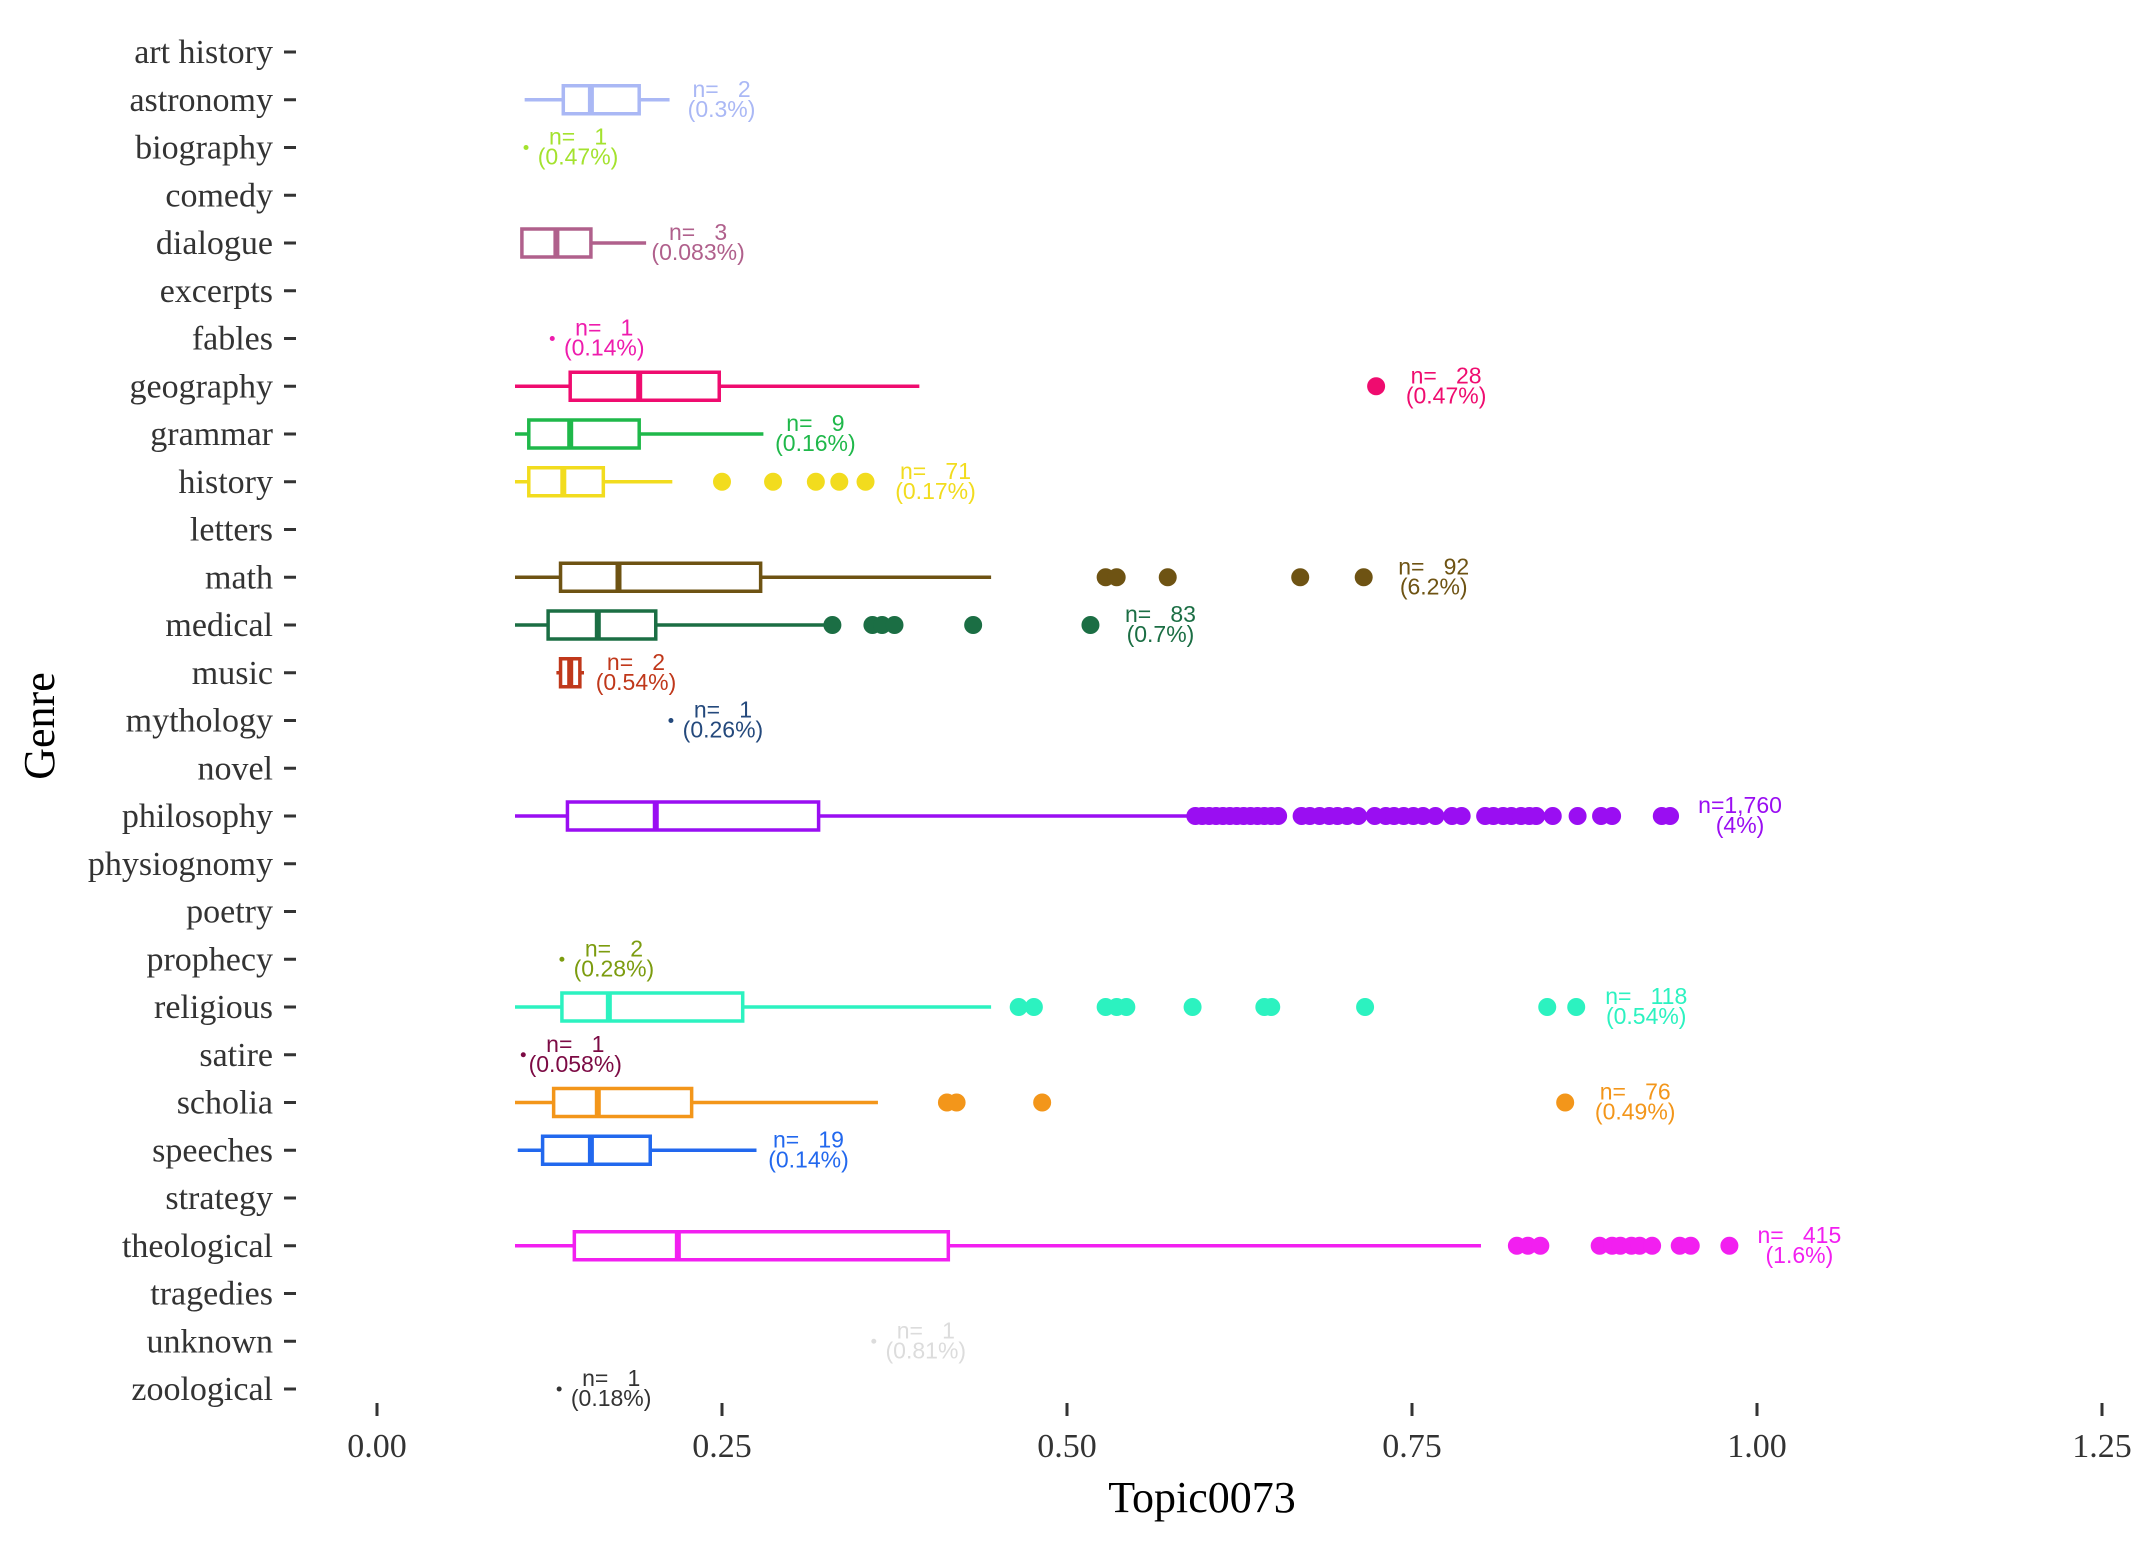 The width and height of the screenshot is (2133, 1541). What do you see at coordinates (1161, 634) in the screenshot?
I see `pct-label-medical: (0.7%)` at bounding box center [1161, 634].